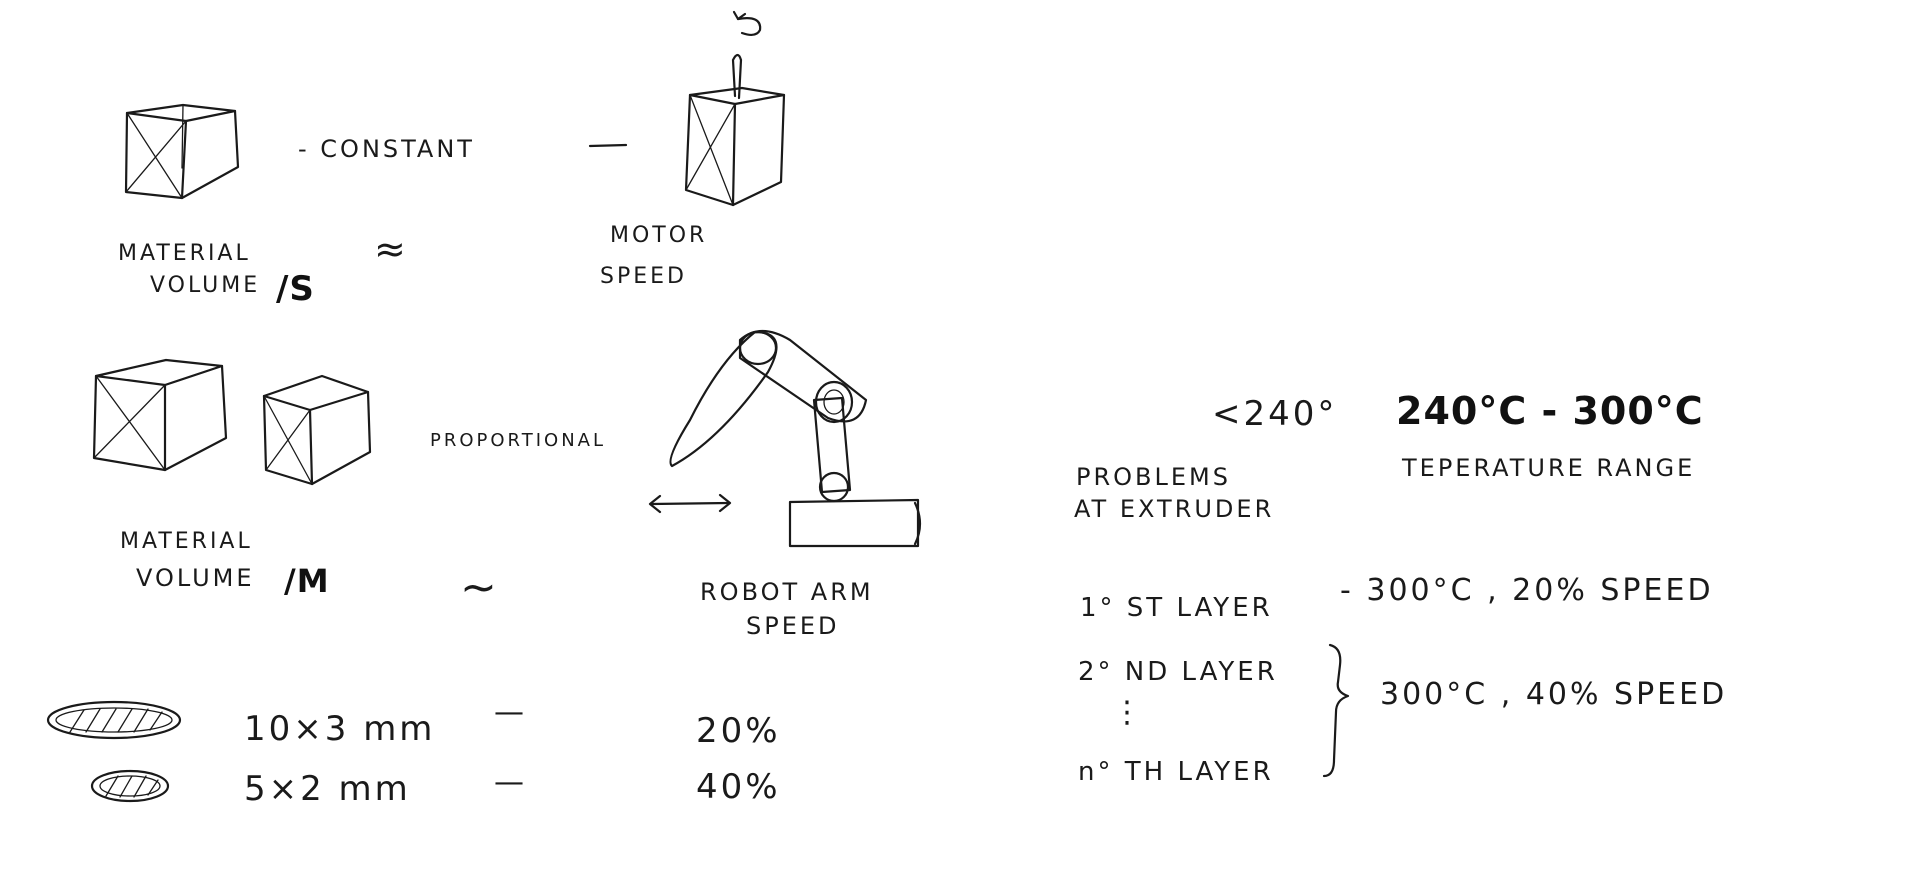 This screenshot has height=875, width=1920. What do you see at coordinates (518, 440) in the screenshot?
I see `relation-proportional: PROPORTIONAL` at bounding box center [518, 440].